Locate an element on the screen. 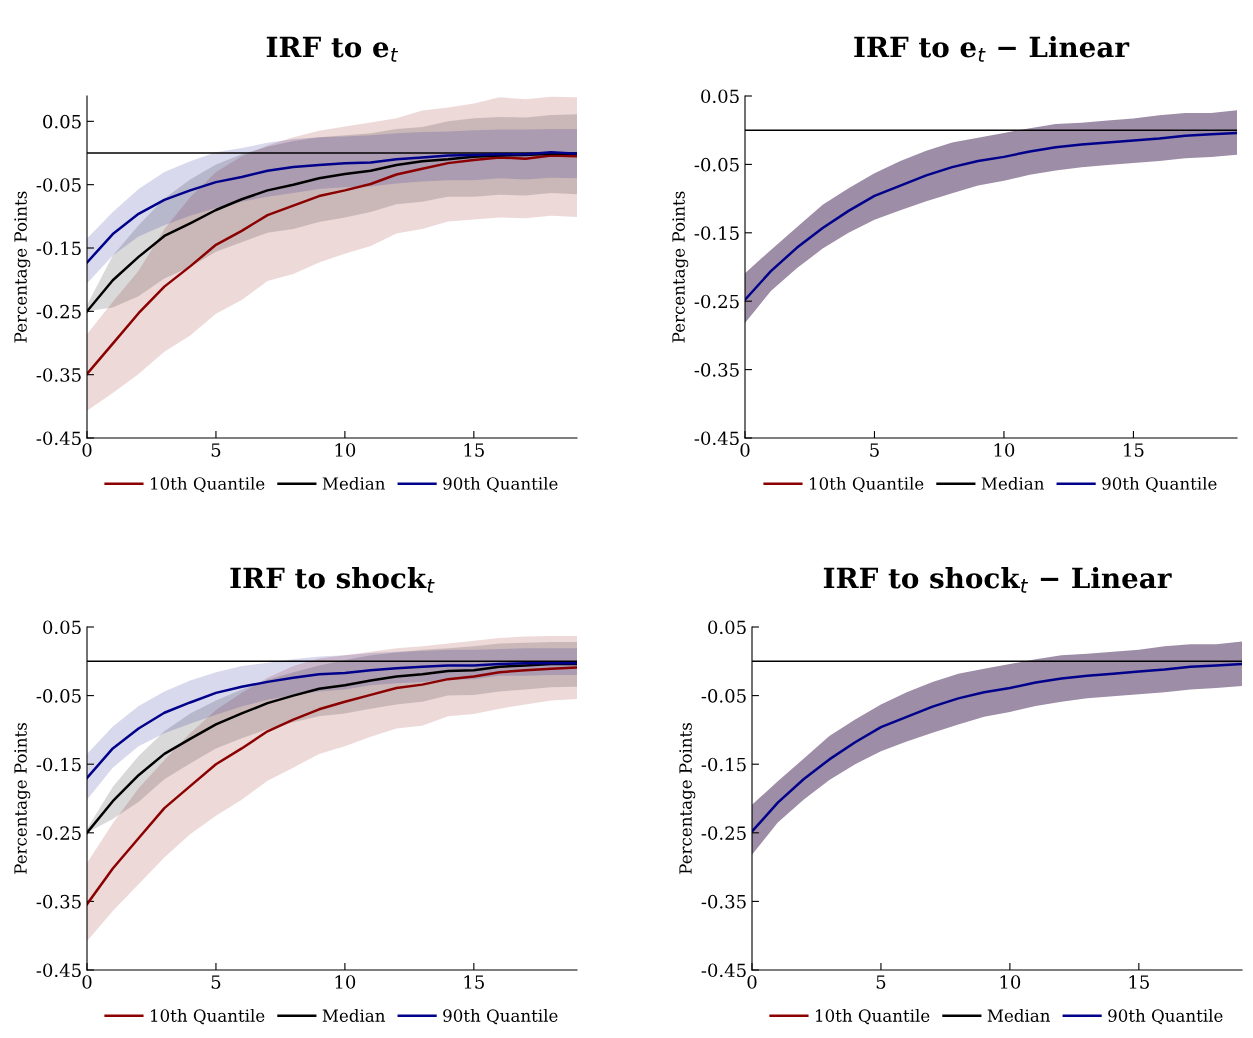 This screenshot has height=1038, width=1253. chart-title: IRF to e$_{t}$ is located at coordinates (332, 49).